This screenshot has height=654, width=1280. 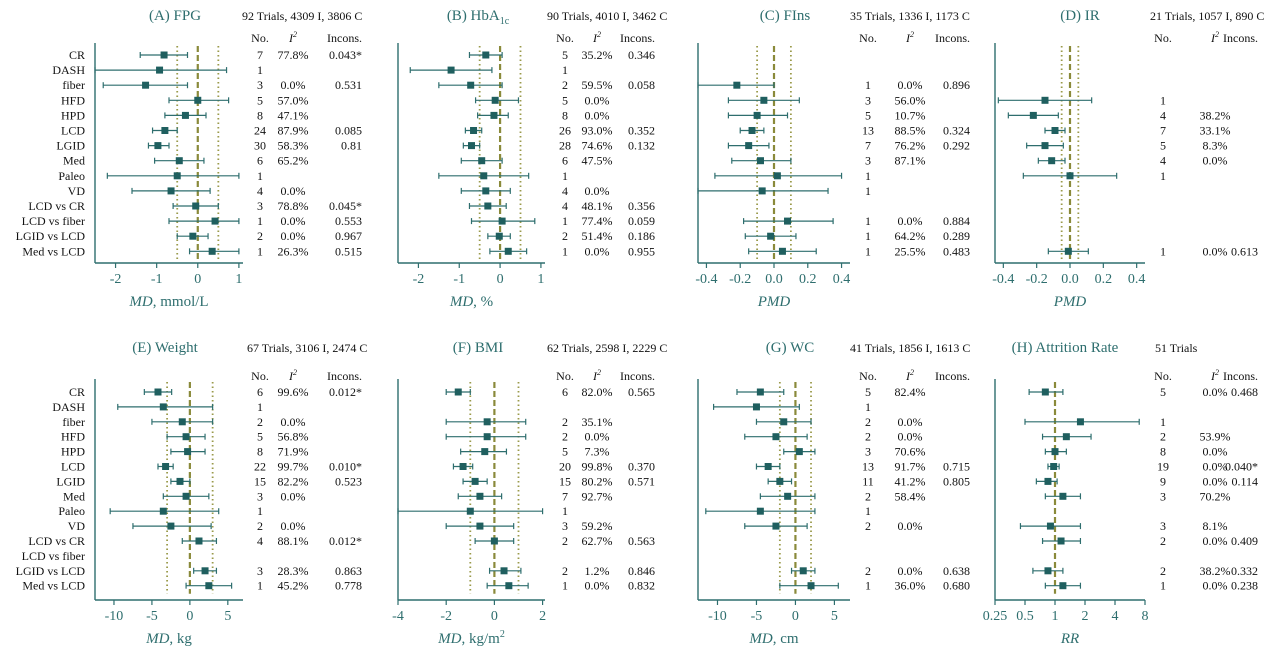 I want to click on row-label: Med, so click(x=74, y=496).